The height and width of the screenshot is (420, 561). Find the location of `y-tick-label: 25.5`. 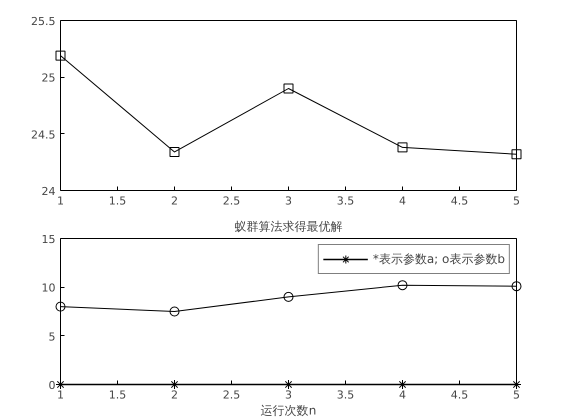

y-tick-label: 25.5 is located at coordinates (43, 21).